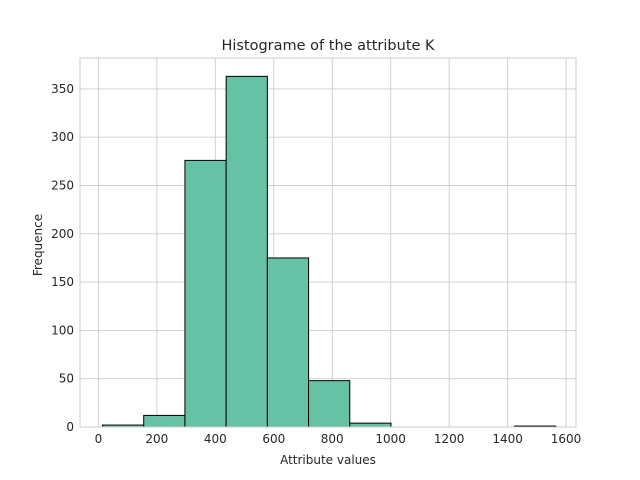  I want to click on x-tick-label: 400, so click(215, 439).